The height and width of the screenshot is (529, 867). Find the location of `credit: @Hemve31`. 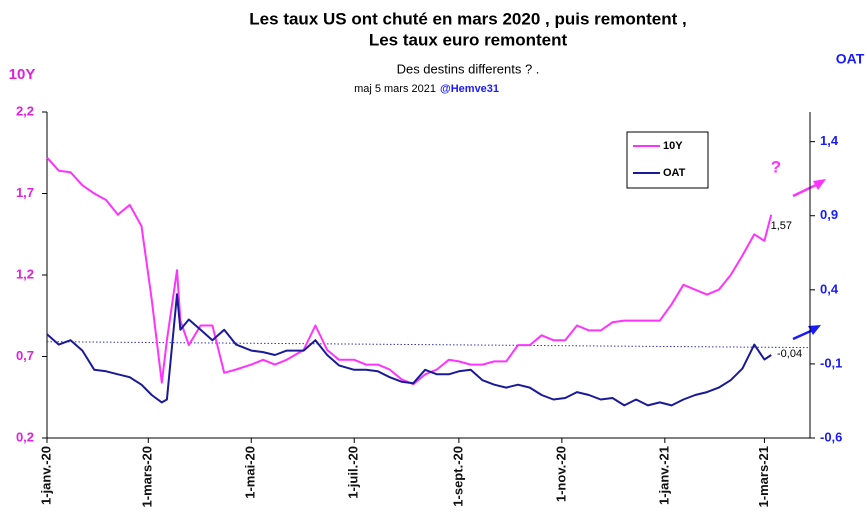

credit: @Hemve31 is located at coordinates (469, 89).